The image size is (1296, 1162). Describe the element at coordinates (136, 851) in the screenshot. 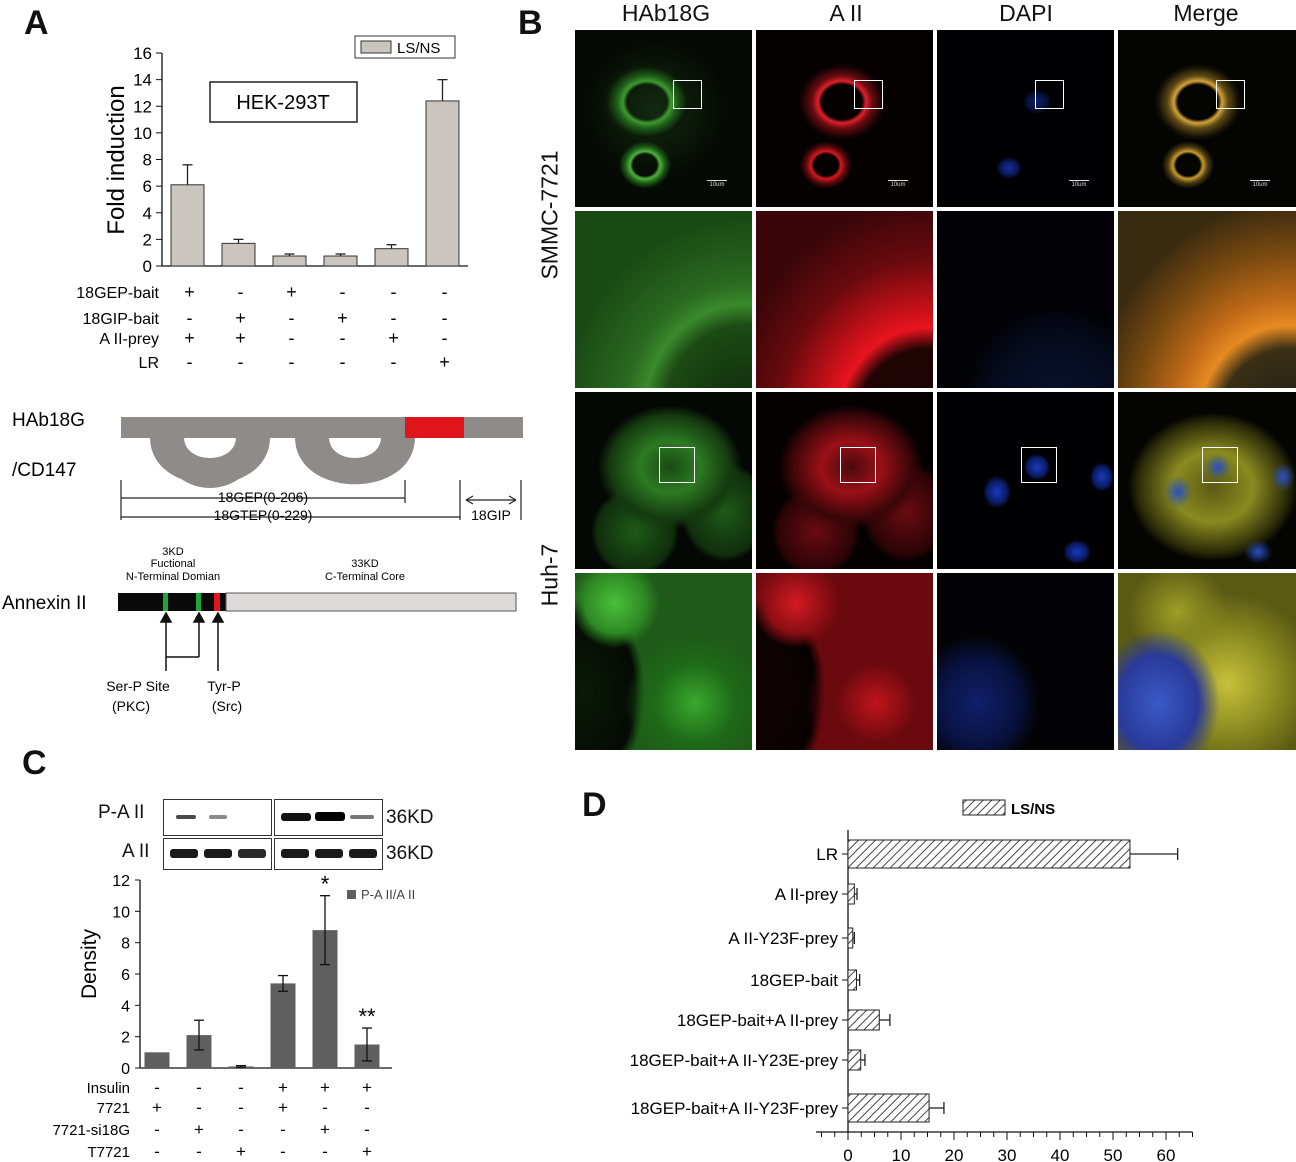

I see `blot-label-a2: A II` at that location.